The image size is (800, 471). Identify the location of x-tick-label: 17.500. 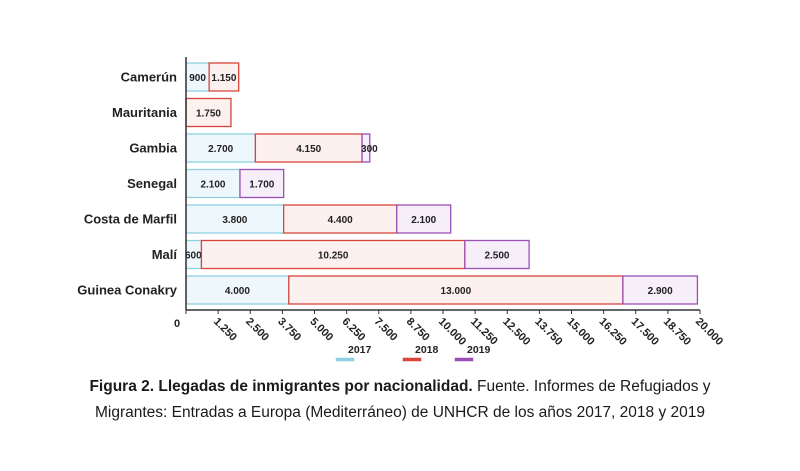
(645, 332).